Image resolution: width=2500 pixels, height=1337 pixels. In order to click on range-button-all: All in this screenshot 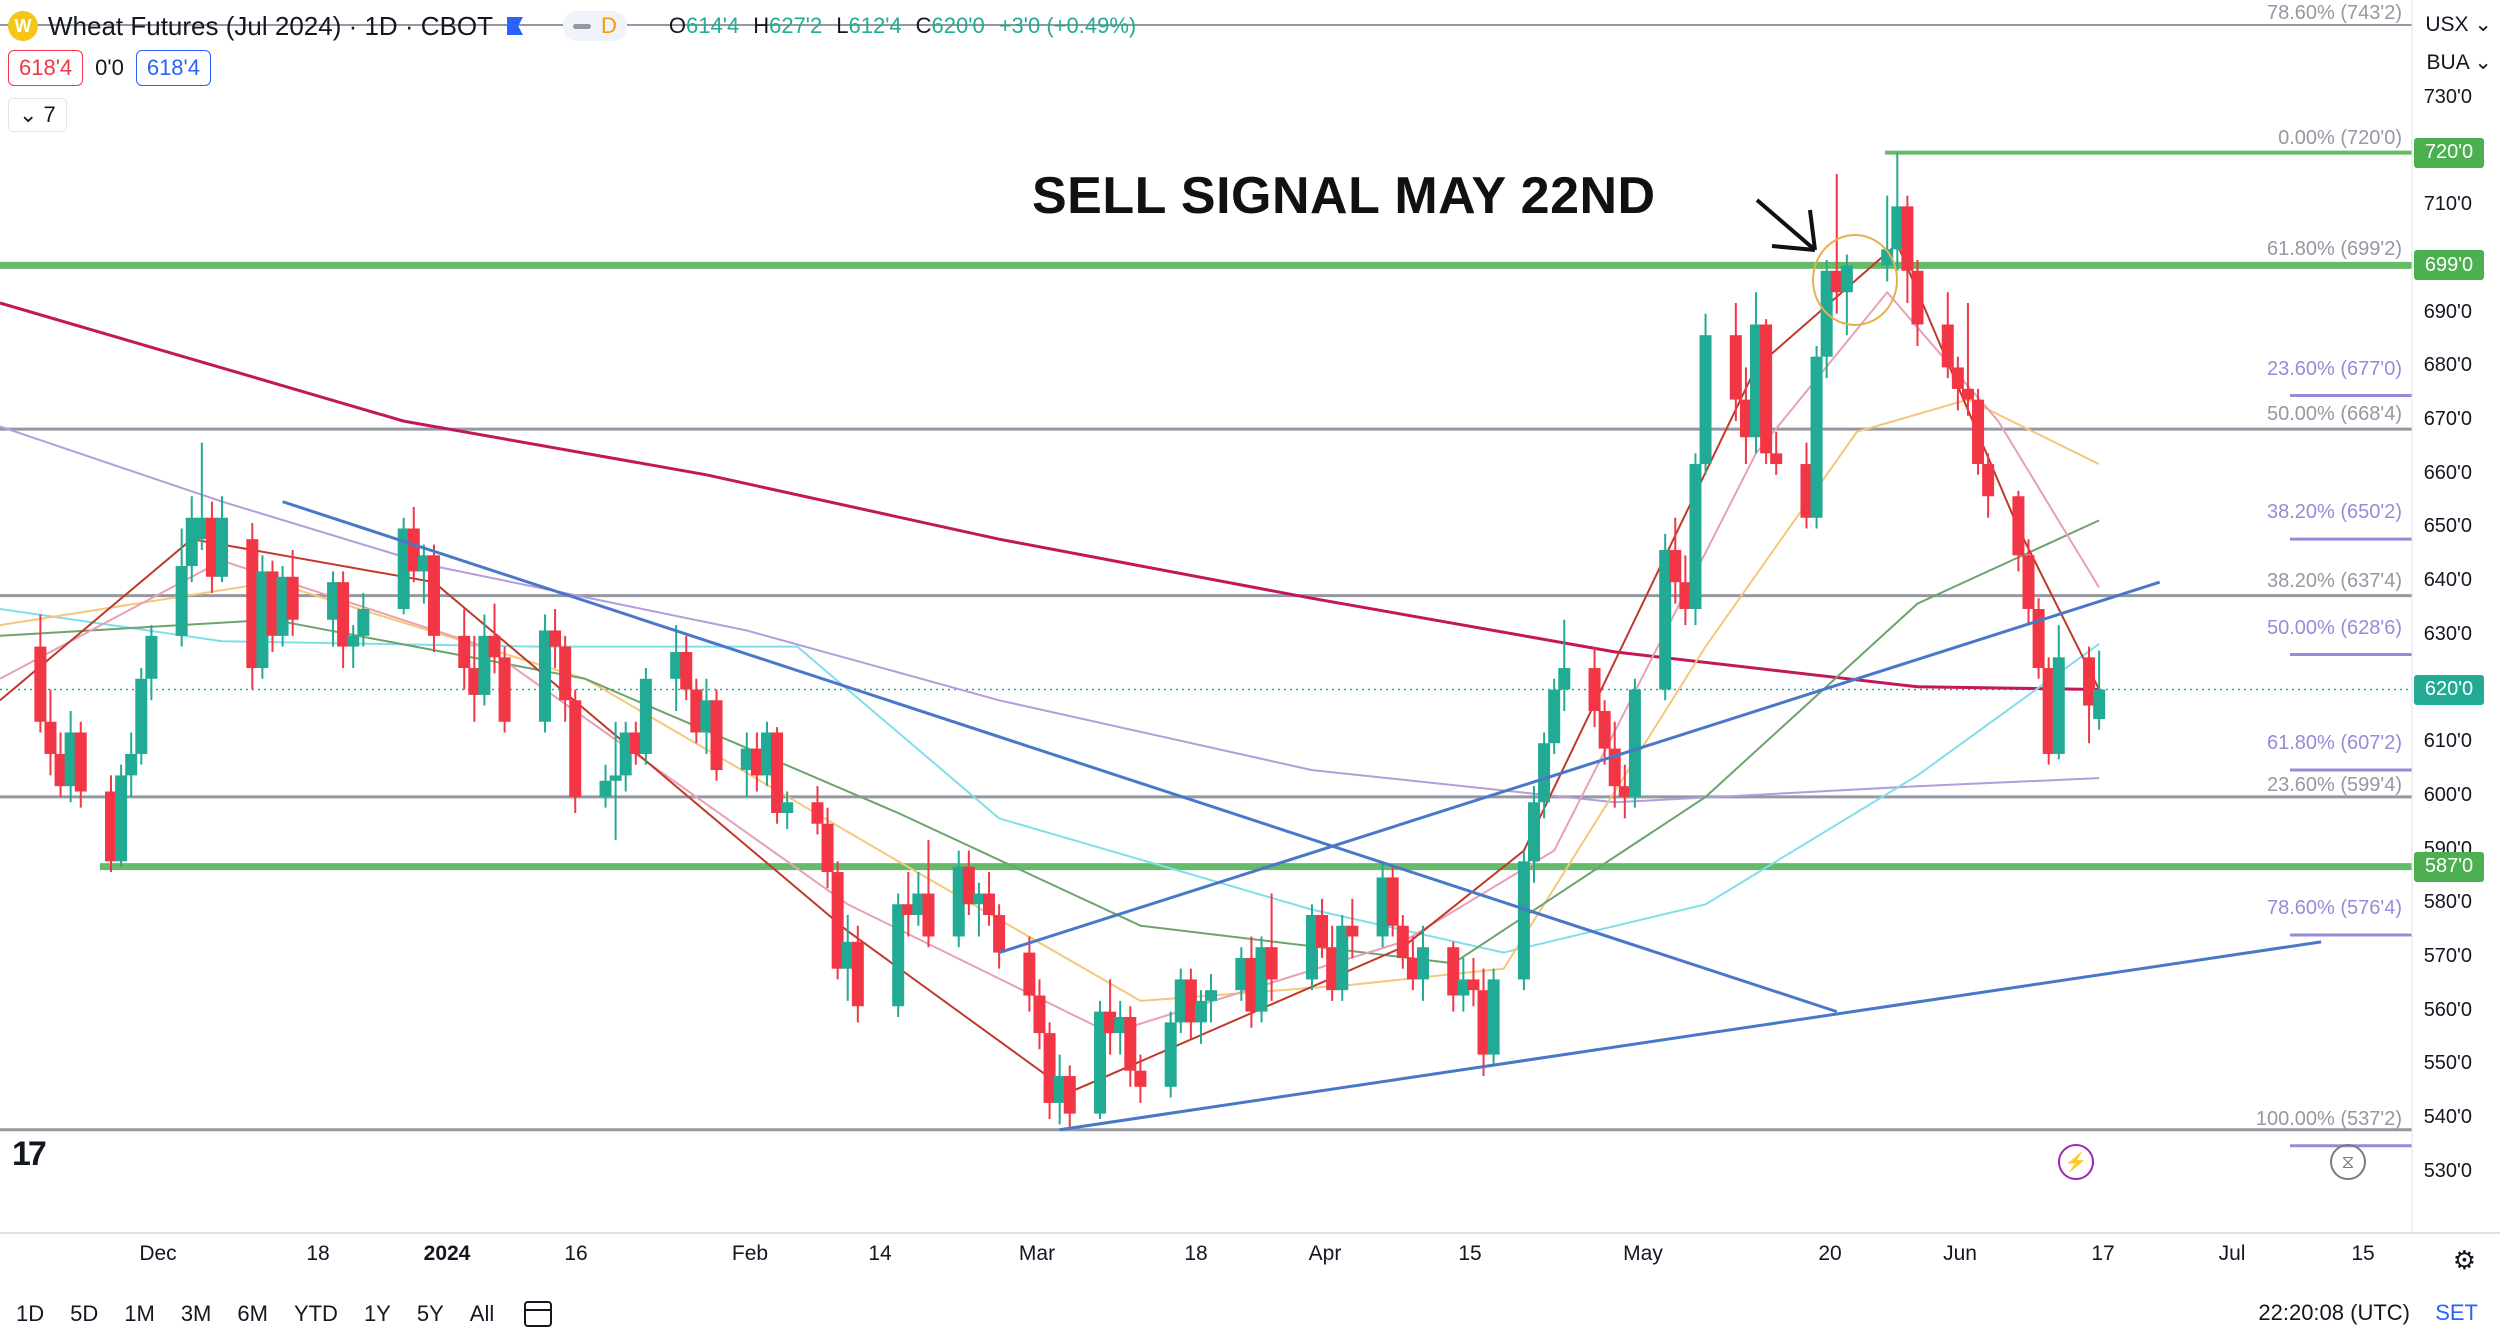, I will do `click(482, 1313)`.